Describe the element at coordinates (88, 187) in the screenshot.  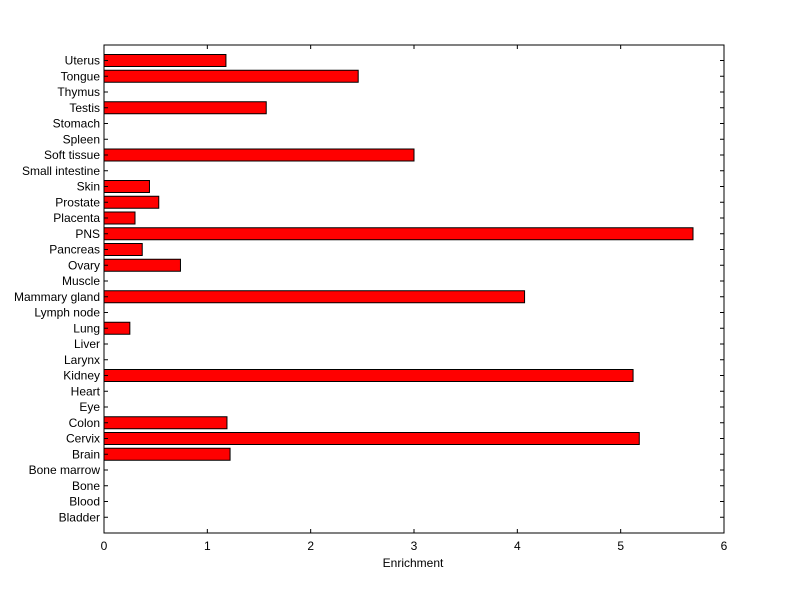
I see `y-tick-label: Skin` at that location.